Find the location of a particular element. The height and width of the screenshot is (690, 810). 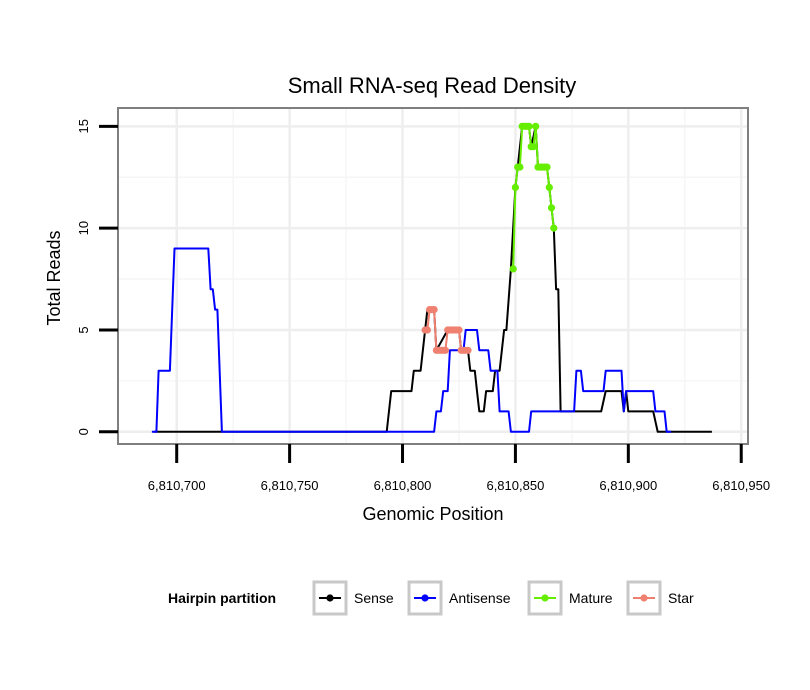

legend-items: Sense Antisense Mature Star is located at coordinates (503, 598).